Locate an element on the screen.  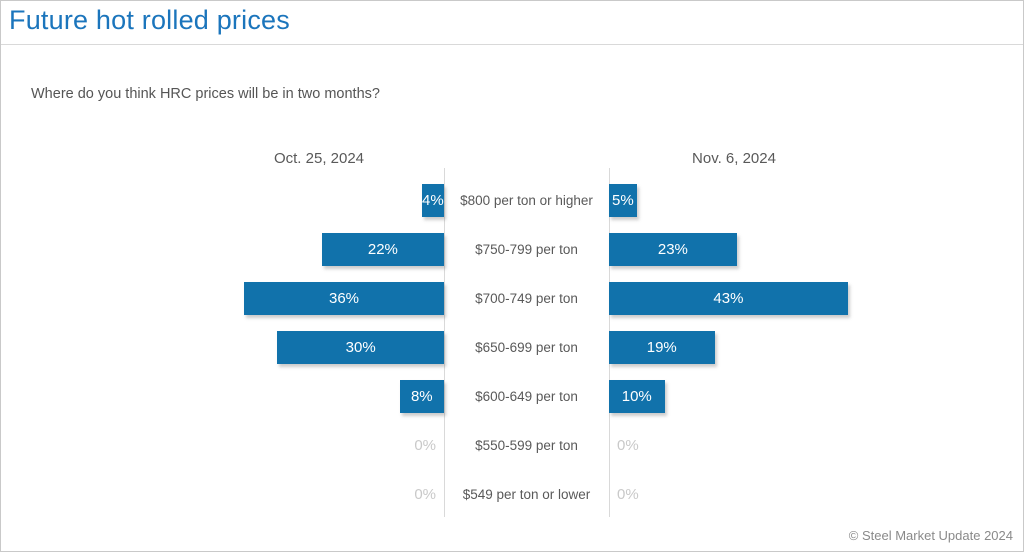
left-bar-cell: 36% is located at coordinates (319, 298).